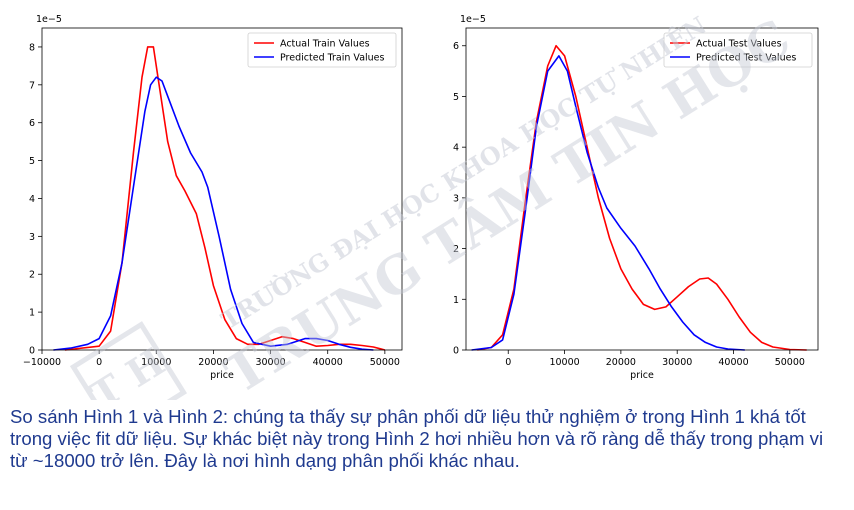 The height and width of the screenshot is (510, 854). Describe the element at coordinates (42, 362) in the screenshot. I see `x-tick-label: −10000` at that location.